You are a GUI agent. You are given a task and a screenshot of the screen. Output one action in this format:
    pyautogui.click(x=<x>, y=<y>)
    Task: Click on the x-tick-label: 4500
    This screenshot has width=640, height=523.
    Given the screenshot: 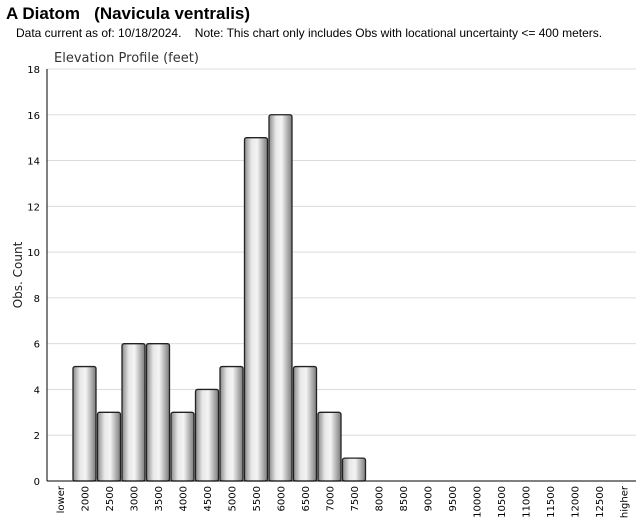 What is the action you would take?
    pyautogui.click(x=208, y=498)
    